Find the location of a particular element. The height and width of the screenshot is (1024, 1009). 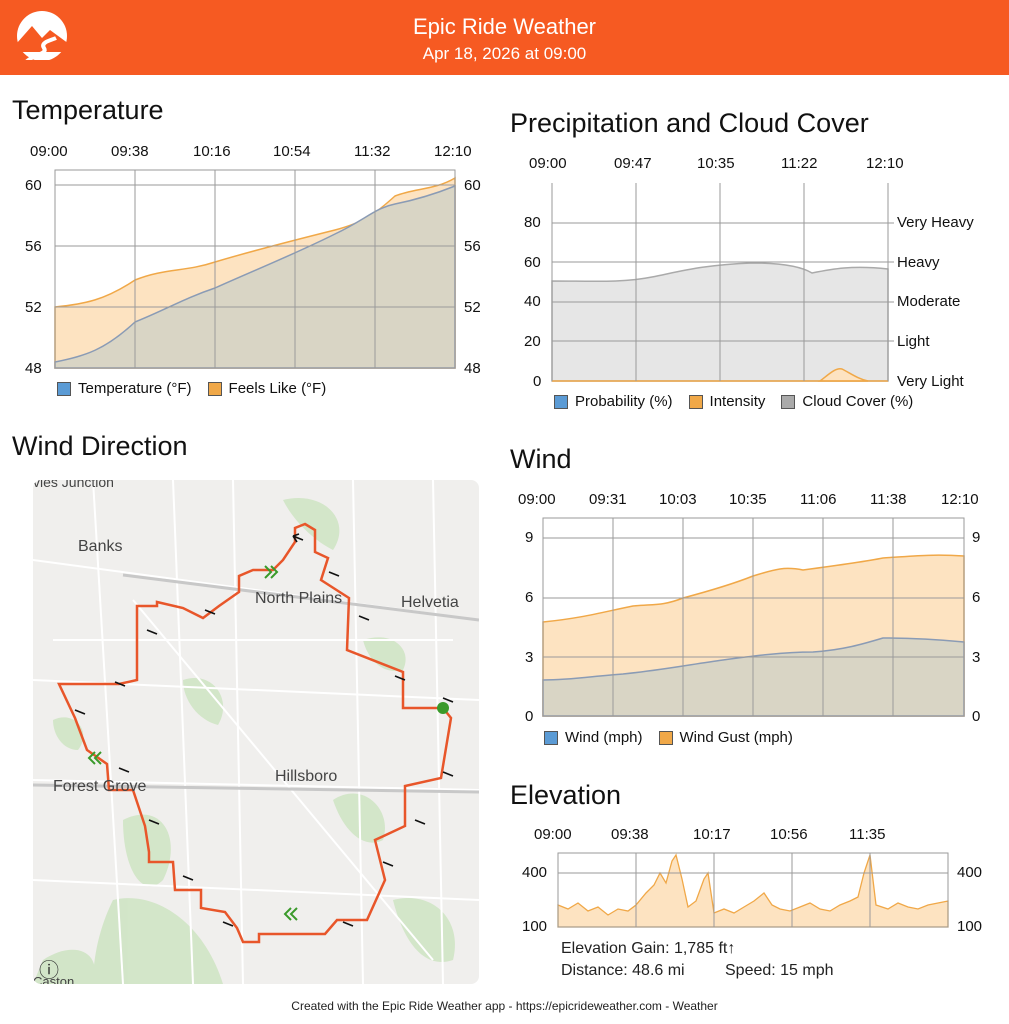

legend-label: Temperature (°F) is located at coordinates (135, 388).